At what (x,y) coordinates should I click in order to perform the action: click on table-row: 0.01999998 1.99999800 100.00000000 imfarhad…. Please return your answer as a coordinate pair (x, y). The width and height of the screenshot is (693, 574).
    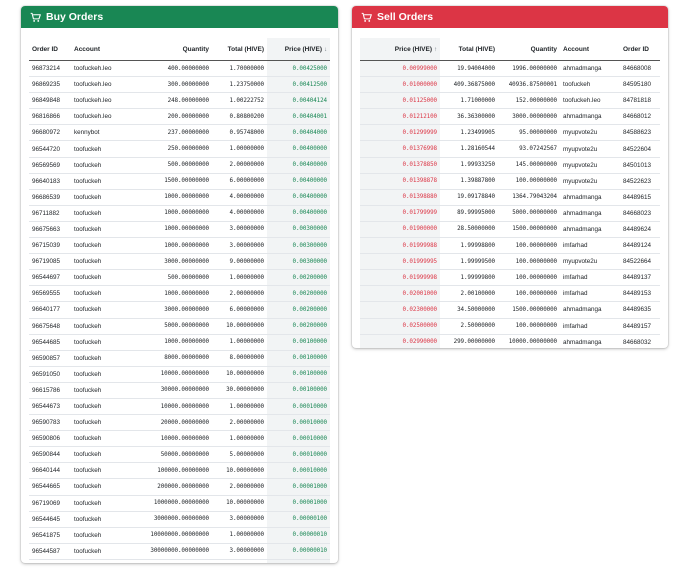
    Looking at the image, I should click on (510, 277).